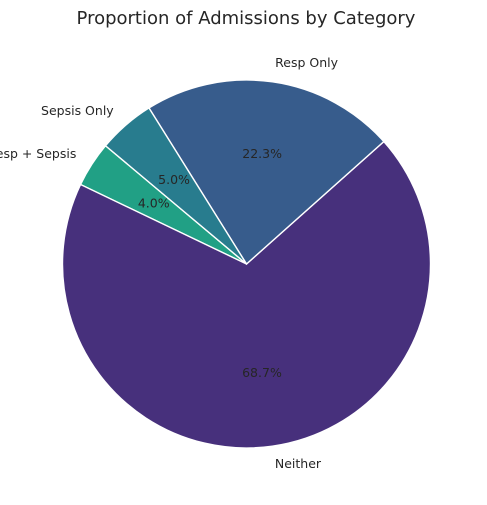  I want to click on pct-label-sepsis-only: 5.0%, so click(174, 179).